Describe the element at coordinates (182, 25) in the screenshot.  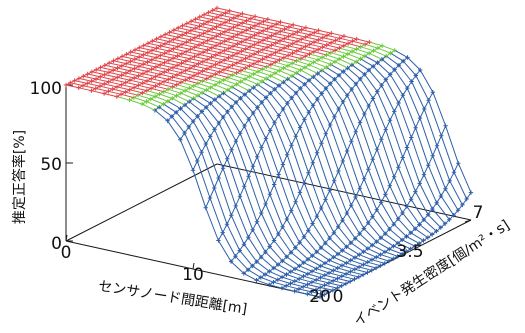
I see `data-point` at that location.